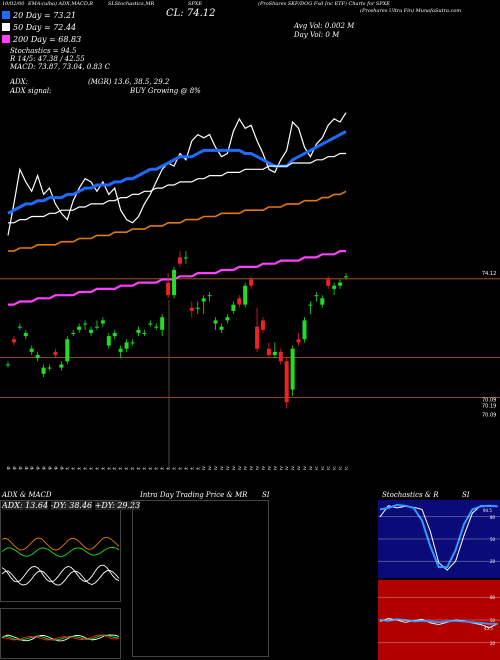 The image size is (500, 660). What do you see at coordinates (50, 468) in the screenshot?
I see `date-label: 26 Sep` at bounding box center [50, 468].